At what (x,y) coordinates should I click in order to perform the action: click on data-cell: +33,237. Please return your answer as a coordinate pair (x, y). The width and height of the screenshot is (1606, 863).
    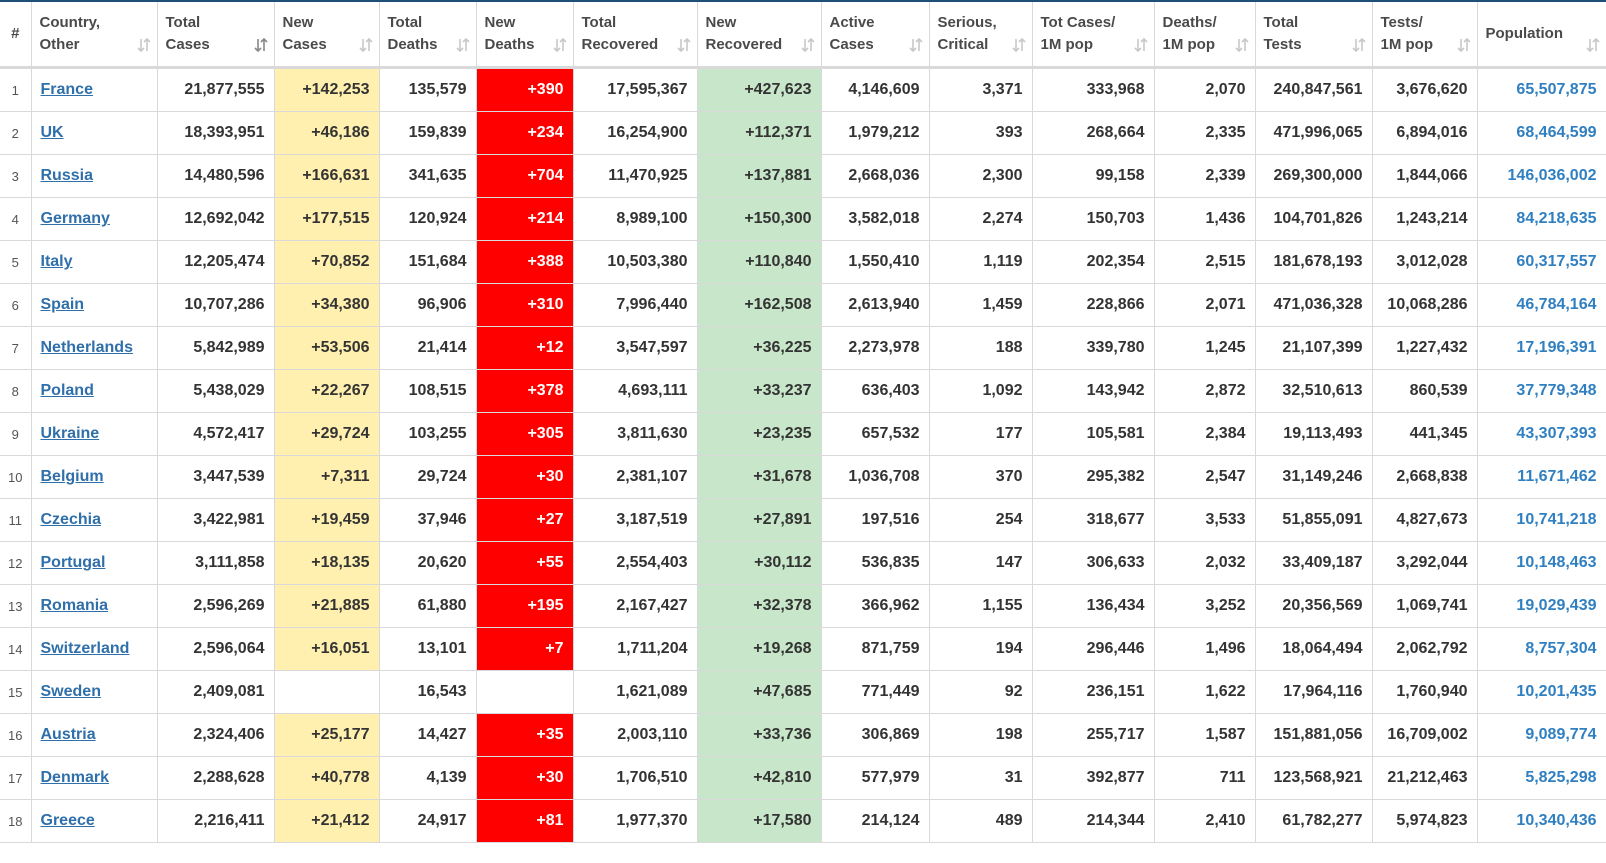
    Looking at the image, I should click on (759, 391).